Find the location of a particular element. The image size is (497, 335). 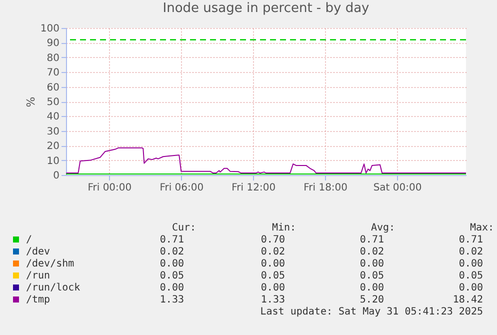

legend-label: / is located at coordinates (29, 240).